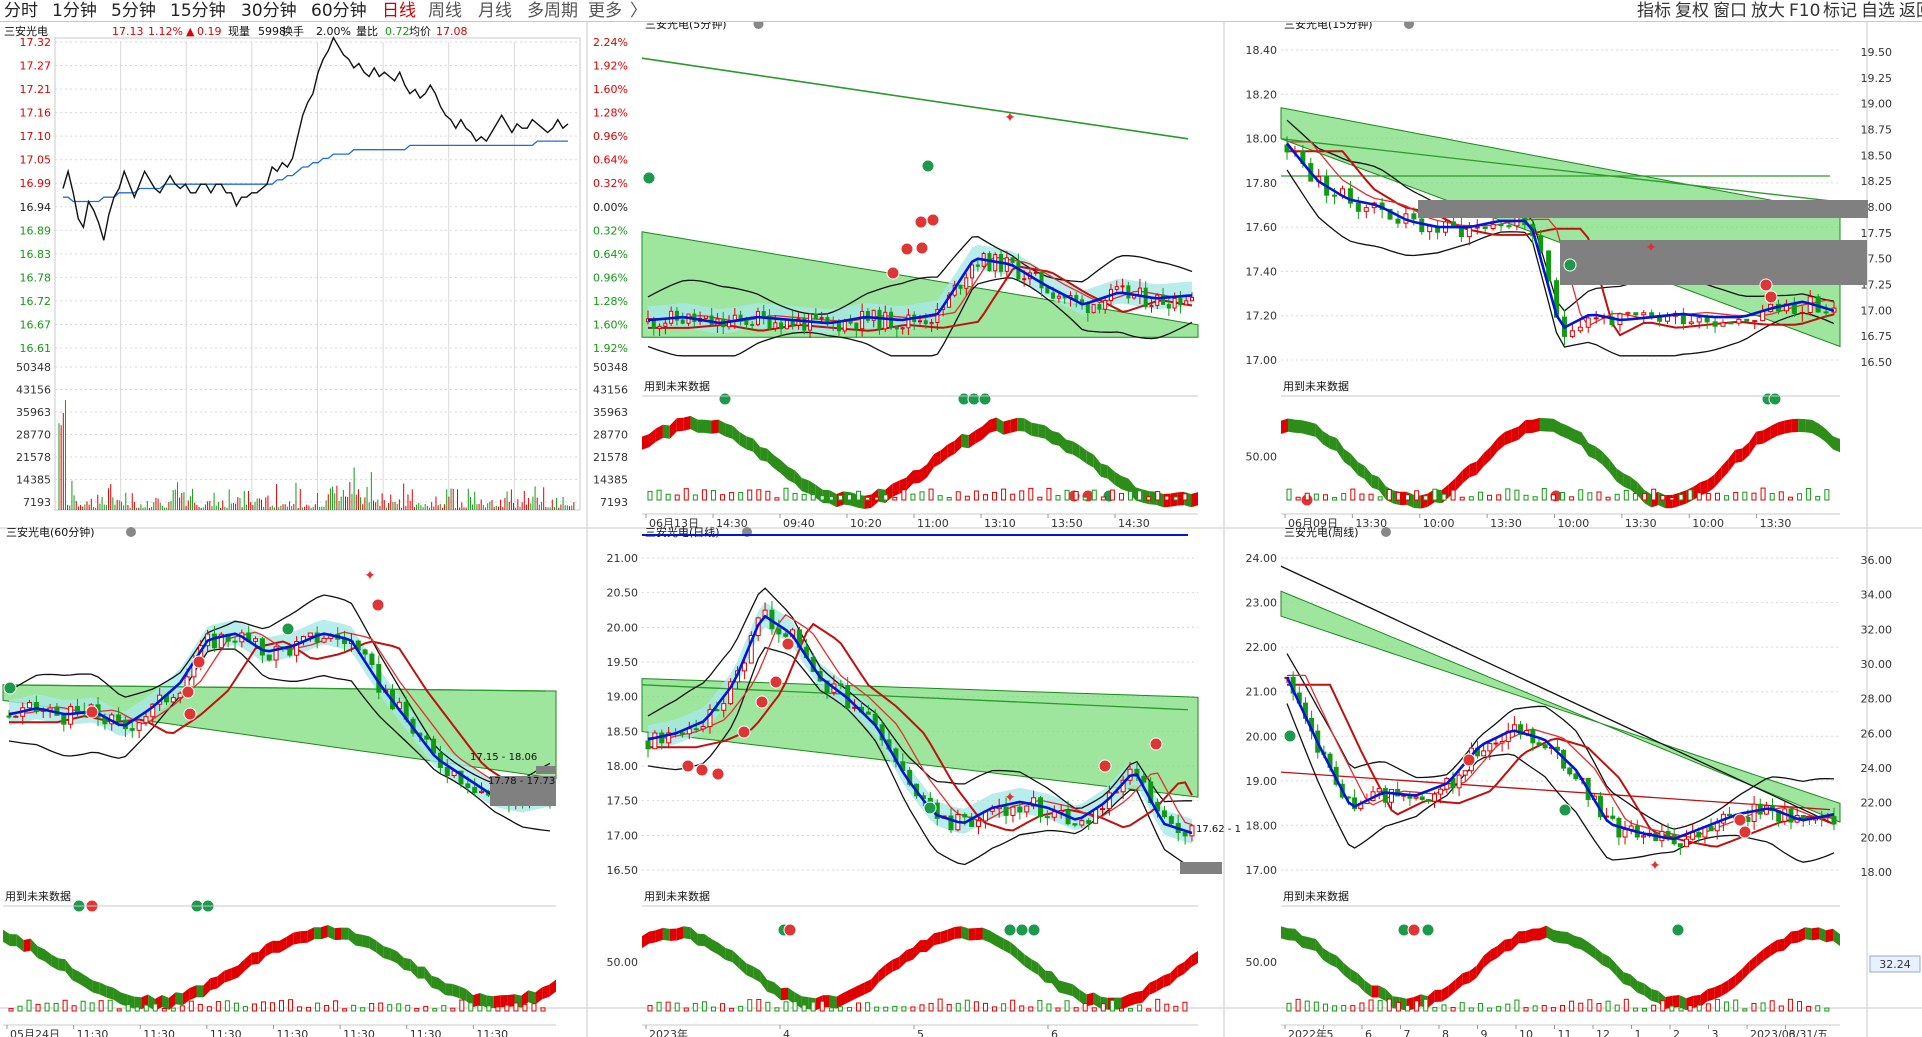 The height and width of the screenshot is (1037, 1922). Describe the element at coordinates (605, 11) in the screenshot. I see `period-tab-more: 更多` at that location.